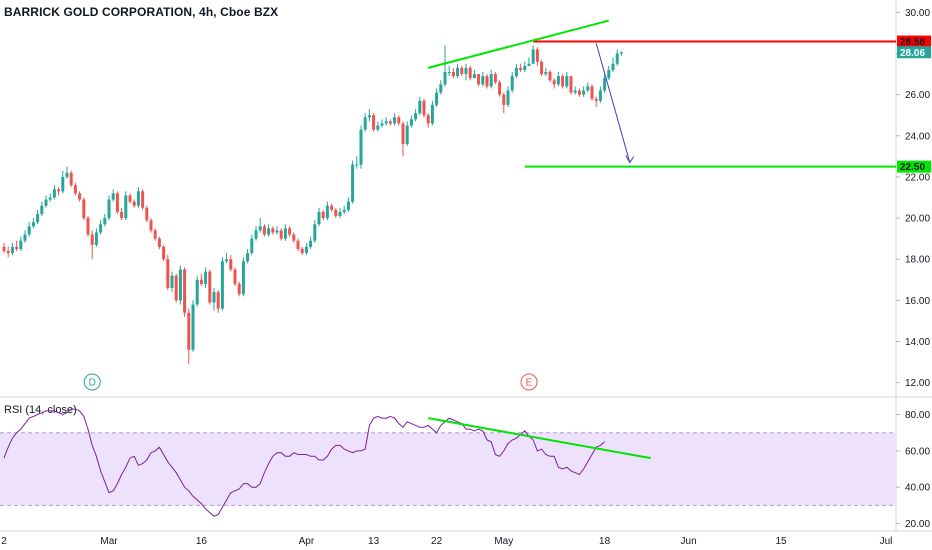 The image size is (932, 550). What do you see at coordinates (886, 541) in the screenshot?
I see `date-tick-label: Jul` at bounding box center [886, 541].